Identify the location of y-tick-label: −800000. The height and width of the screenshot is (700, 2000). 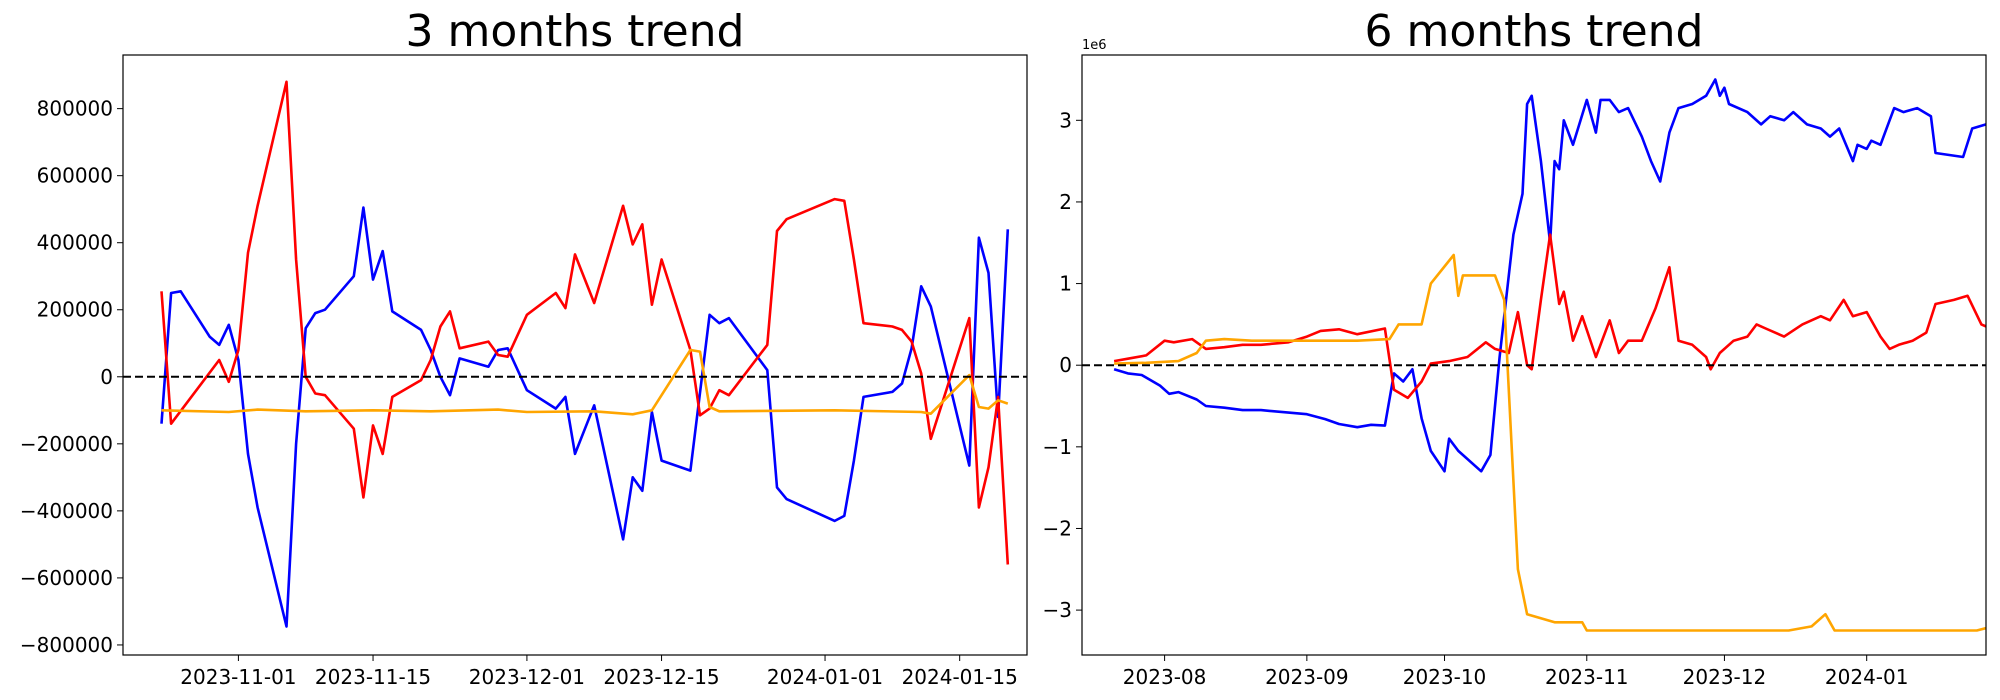
(66, 645).